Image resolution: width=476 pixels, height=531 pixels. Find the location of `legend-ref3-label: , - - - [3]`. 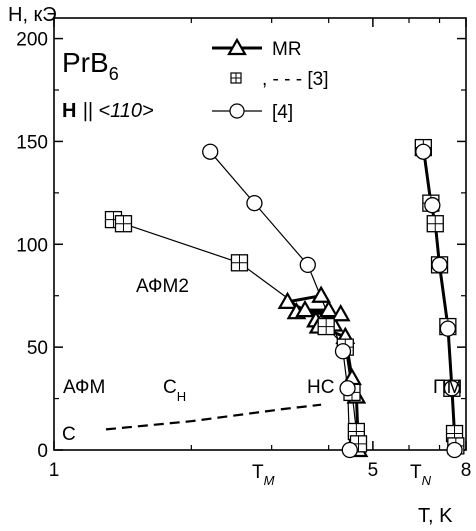

legend-ref3-label: , - - - [3] is located at coordinates (295, 79).